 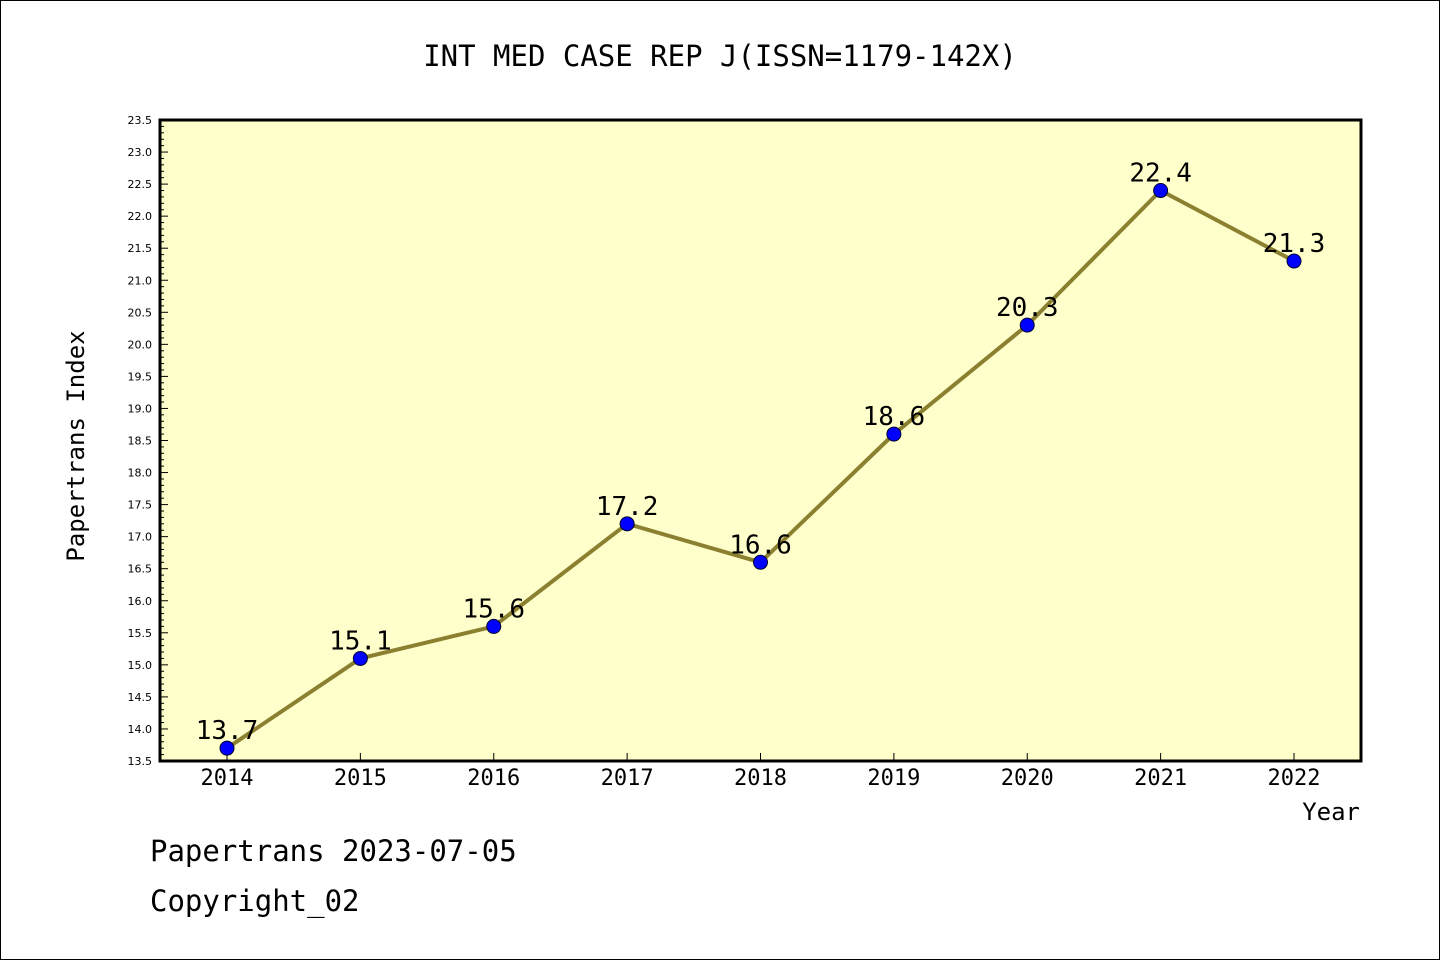 I want to click on data-label: 20.3, so click(x=1027, y=308).